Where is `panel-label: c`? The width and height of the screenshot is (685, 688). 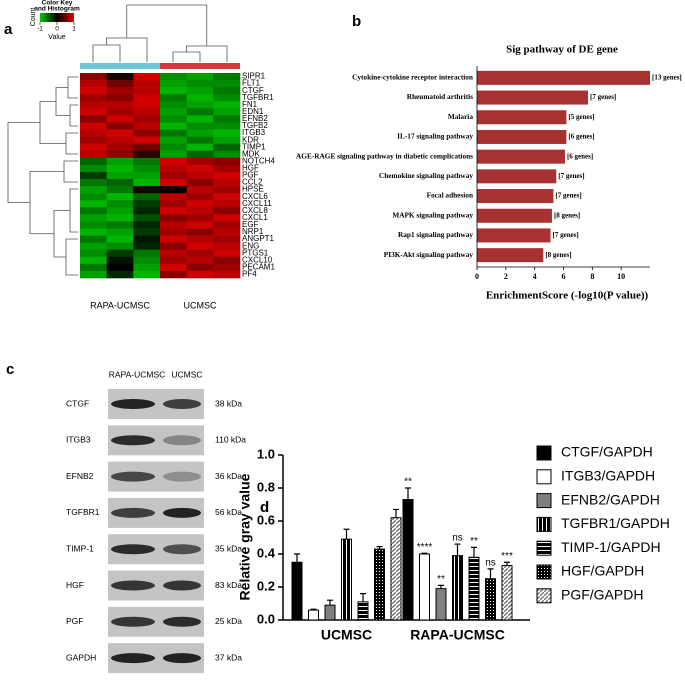
panel-label: c is located at coordinates (10, 369).